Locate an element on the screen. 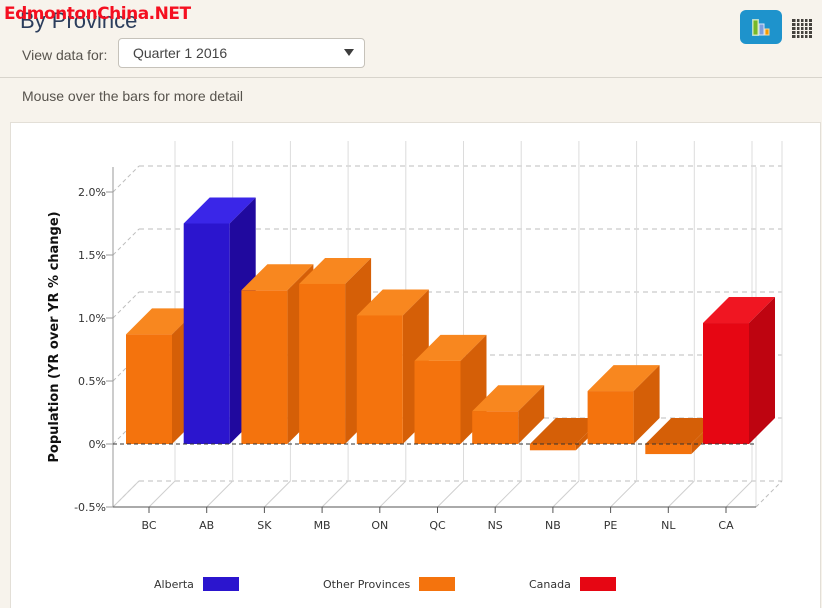  bar-PE is located at coordinates (623, 404).